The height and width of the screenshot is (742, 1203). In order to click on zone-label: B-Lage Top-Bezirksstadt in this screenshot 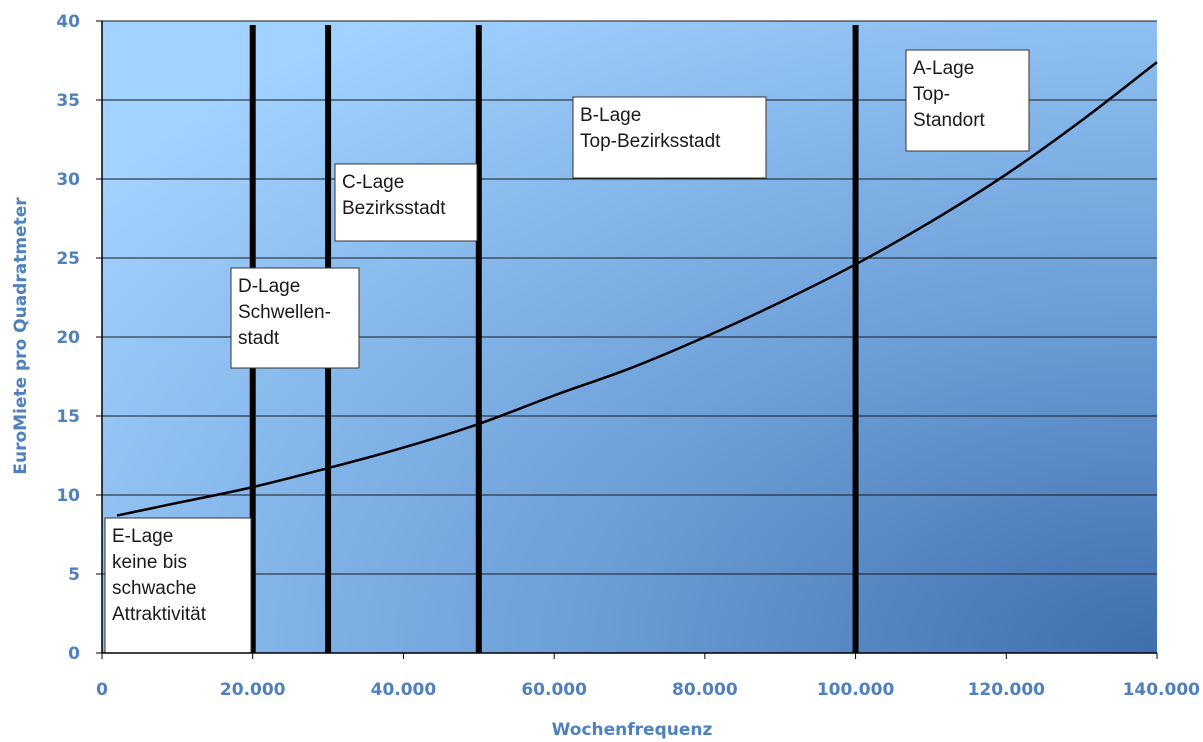, I will do `click(669, 137)`.